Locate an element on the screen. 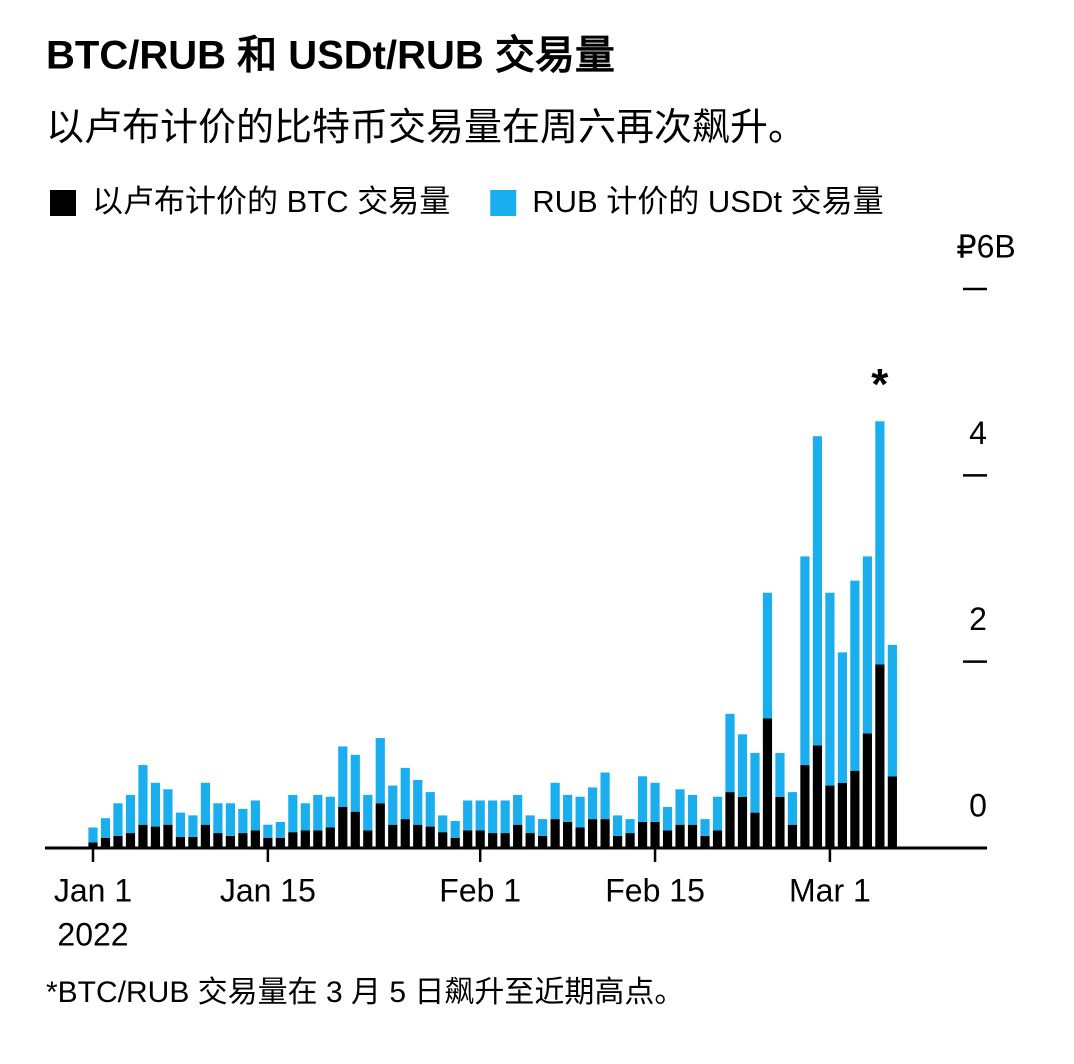 This screenshot has height=1064, width=1074. x-tick-label: Feb 15 is located at coordinates (655, 890).